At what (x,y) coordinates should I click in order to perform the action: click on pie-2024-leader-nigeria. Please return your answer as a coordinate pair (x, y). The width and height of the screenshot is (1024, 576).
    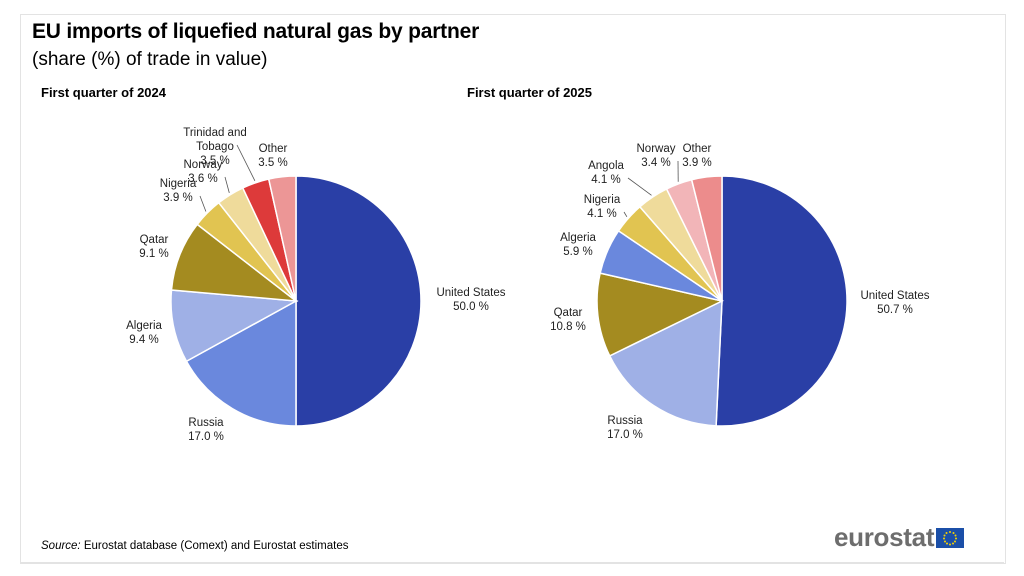
    Looking at the image, I should click on (203, 203).